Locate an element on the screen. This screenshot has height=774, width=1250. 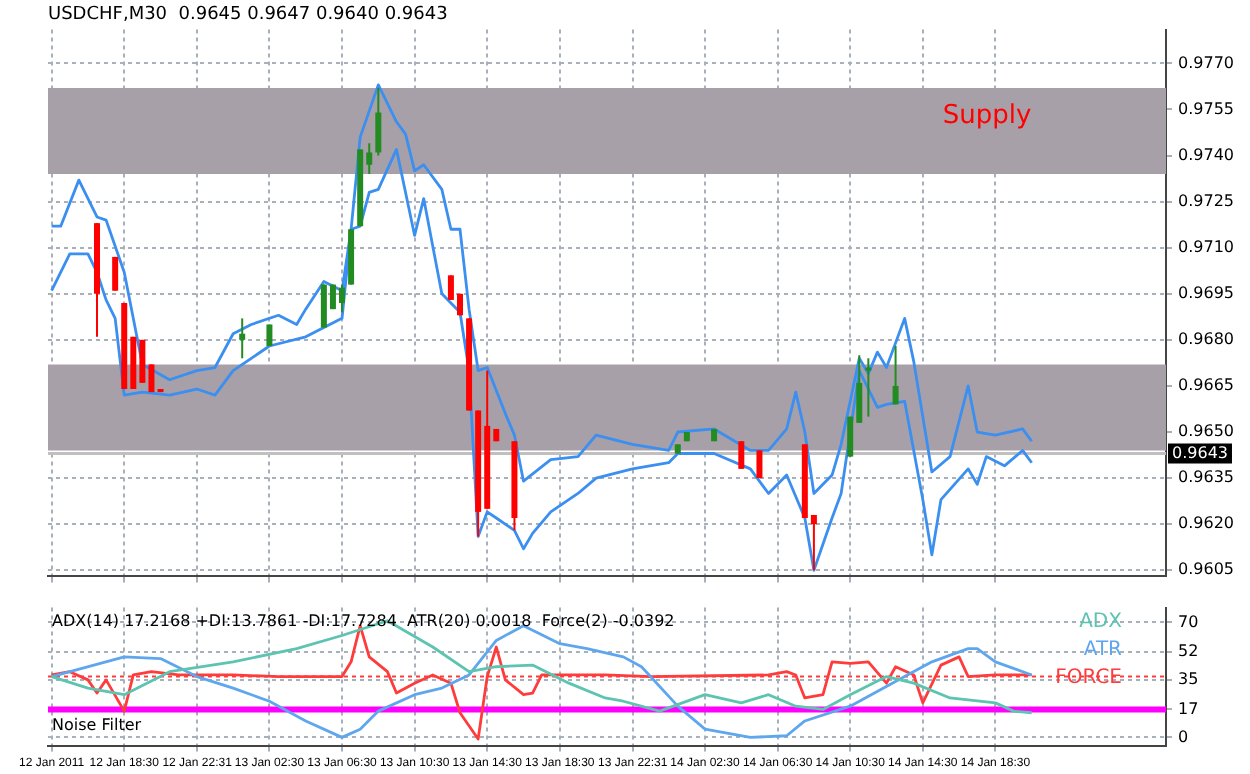
y-tick-label: 35 is located at coordinates (1188, 679).